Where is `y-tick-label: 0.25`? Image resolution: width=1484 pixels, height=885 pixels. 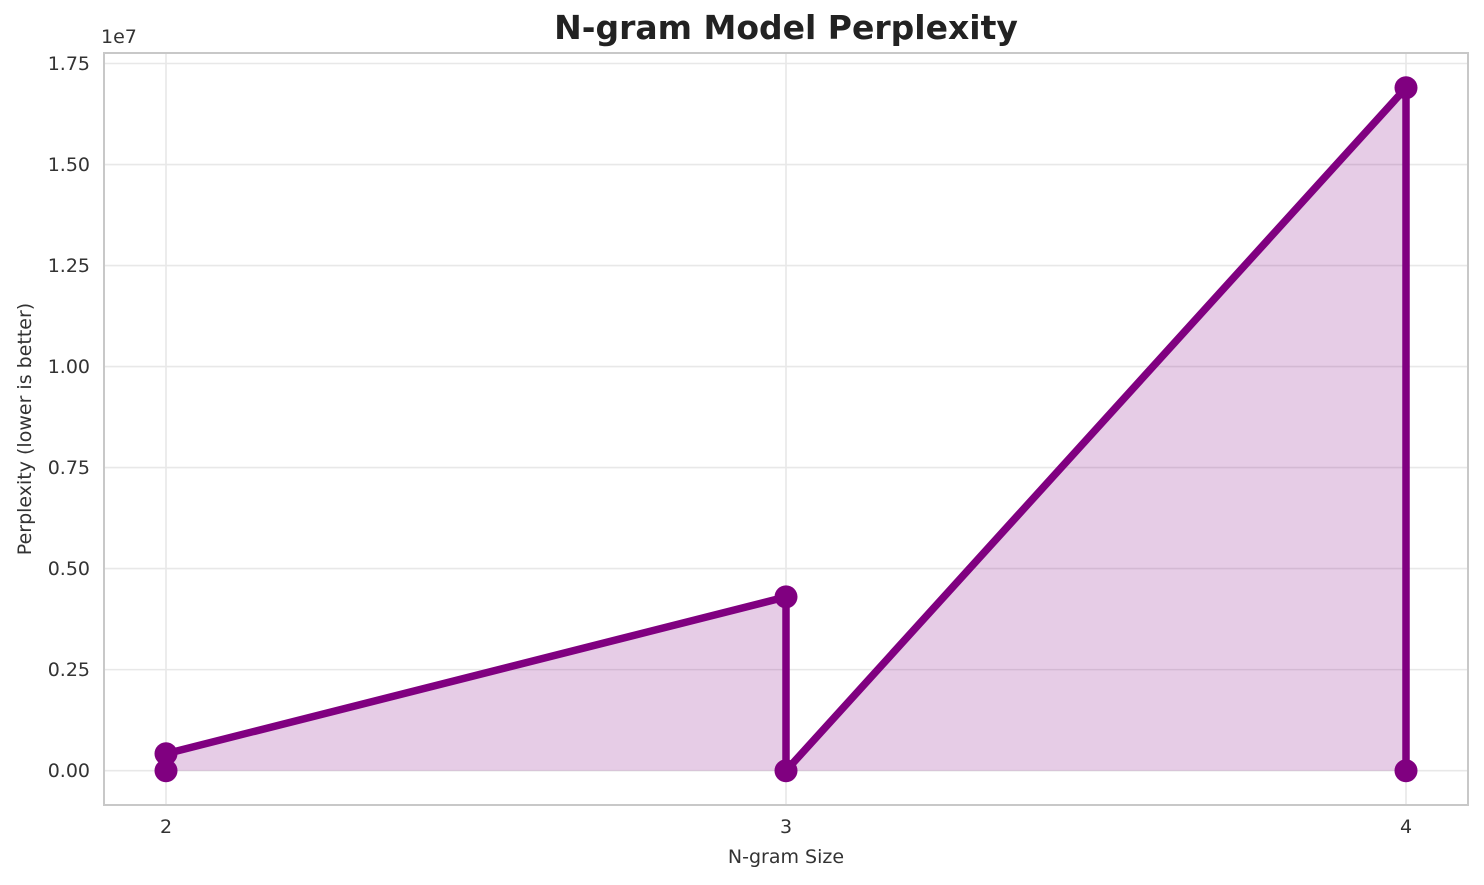 y-tick-label: 0.25 is located at coordinates (68, 669).